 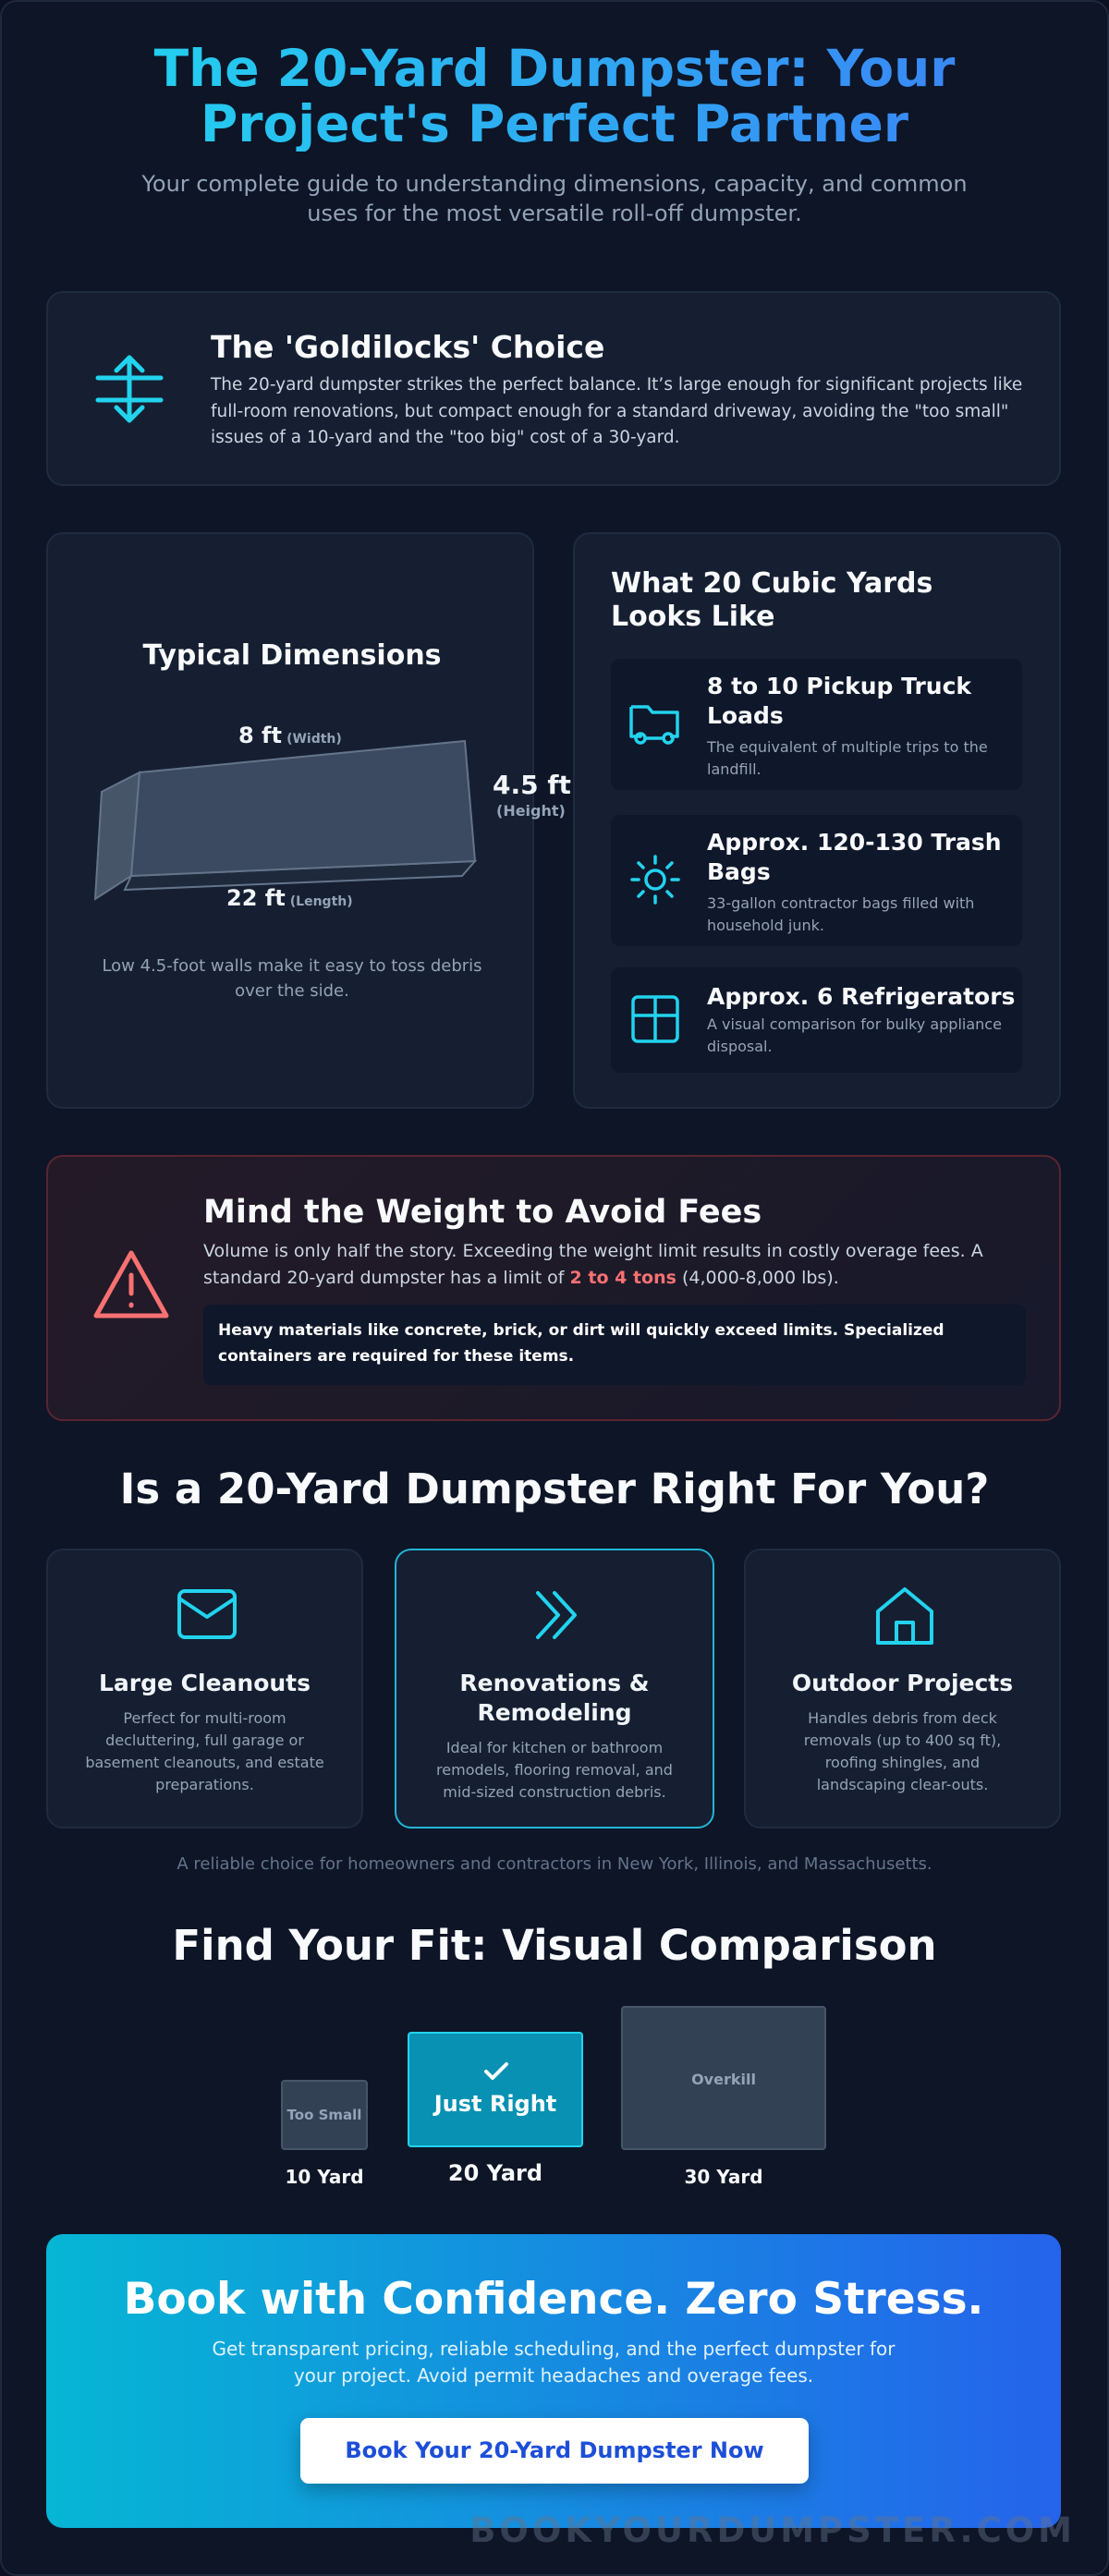 What do you see at coordinates (204, 1683) in the screenshot?
I see `card-title: Large Cleanouts` at bounding box center [204, 1683].